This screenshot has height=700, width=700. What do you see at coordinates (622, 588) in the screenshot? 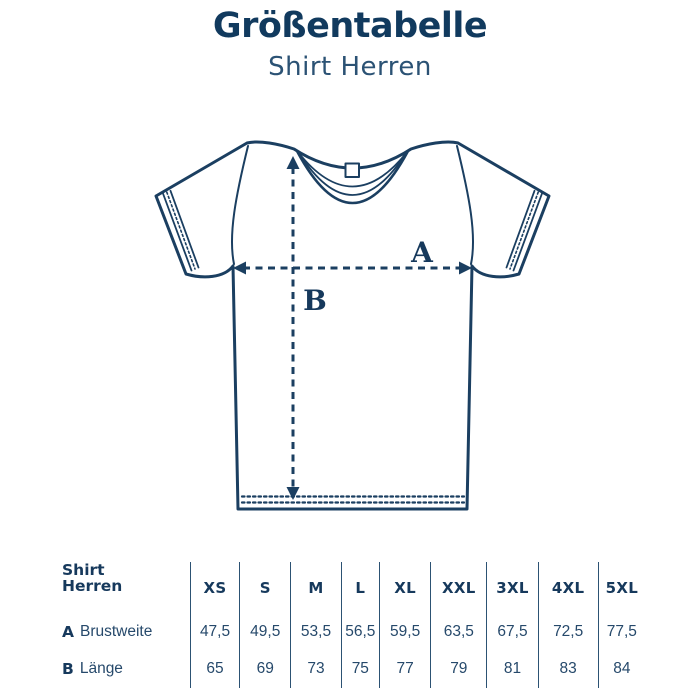
I see `size-header: 5XL` at bounding box center [622, 588].